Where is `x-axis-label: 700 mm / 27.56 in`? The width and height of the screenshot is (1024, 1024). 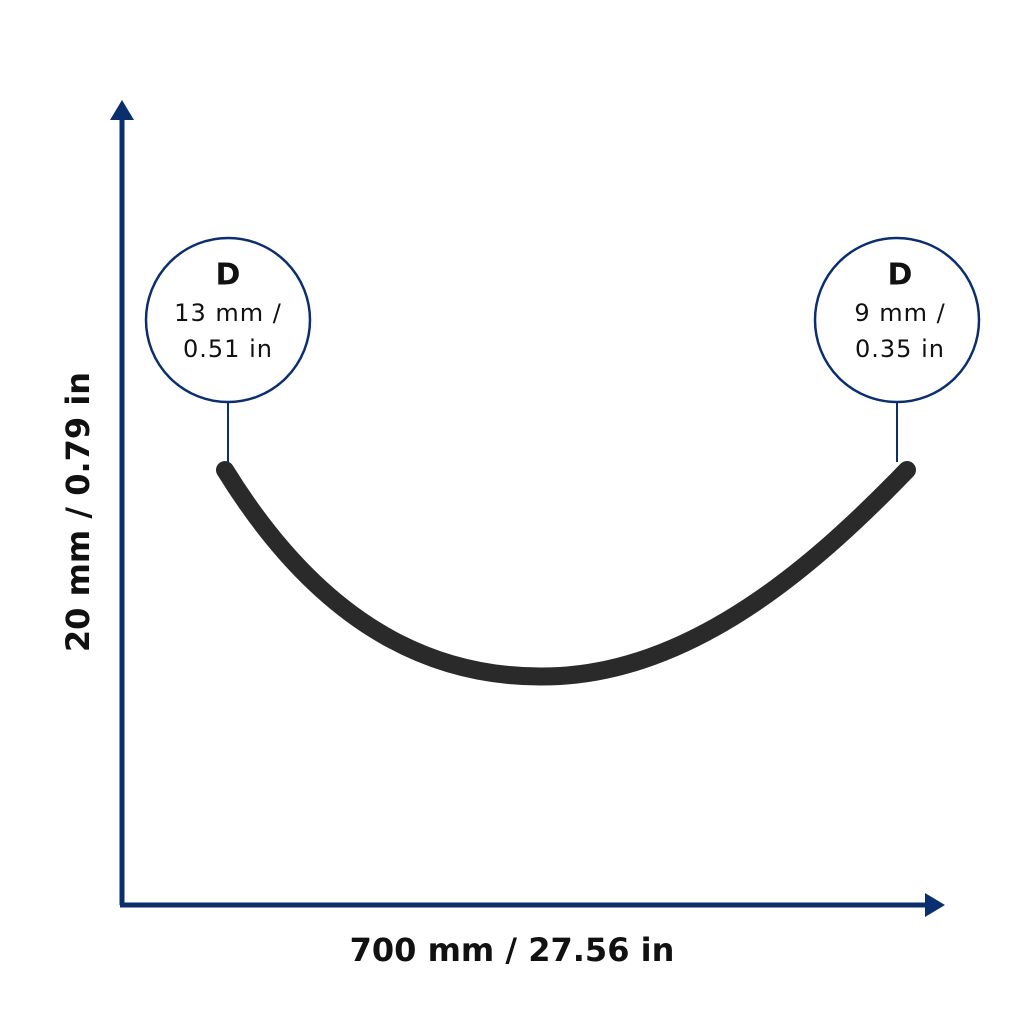 x-axis-label: 700 mm / 27.56 in is located at coordinates (512, 950).